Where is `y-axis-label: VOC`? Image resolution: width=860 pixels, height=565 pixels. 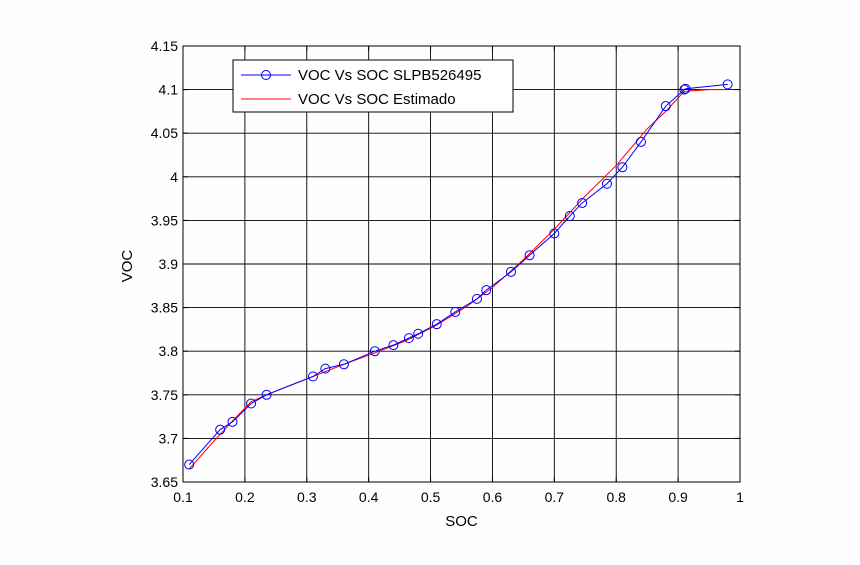
y-axis-label: VOC is located at coordinates (127, 266).